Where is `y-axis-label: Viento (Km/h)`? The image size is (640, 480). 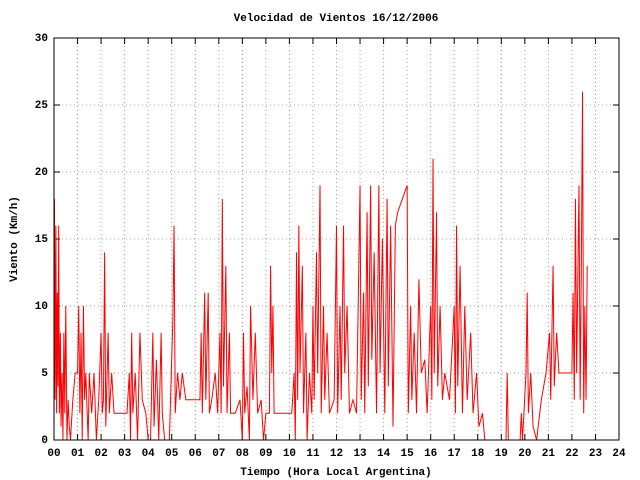
y-axis-label: Viento (Km/h) is located at coordinates (15, 239).